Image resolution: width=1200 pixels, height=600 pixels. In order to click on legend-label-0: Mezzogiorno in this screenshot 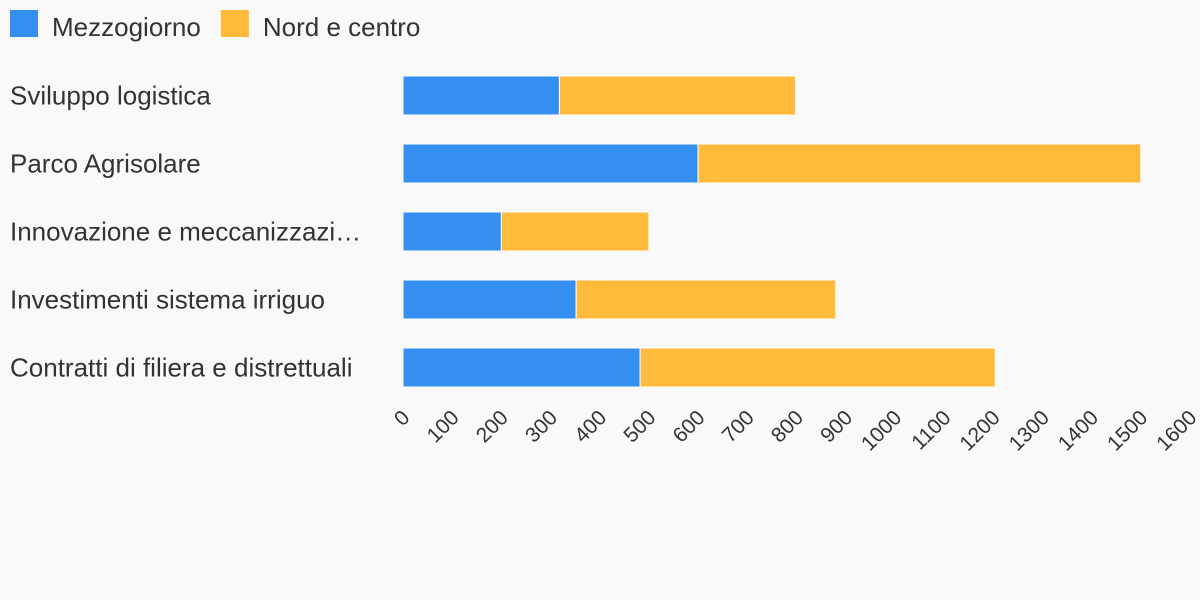, I will do `click(126, 27)`.